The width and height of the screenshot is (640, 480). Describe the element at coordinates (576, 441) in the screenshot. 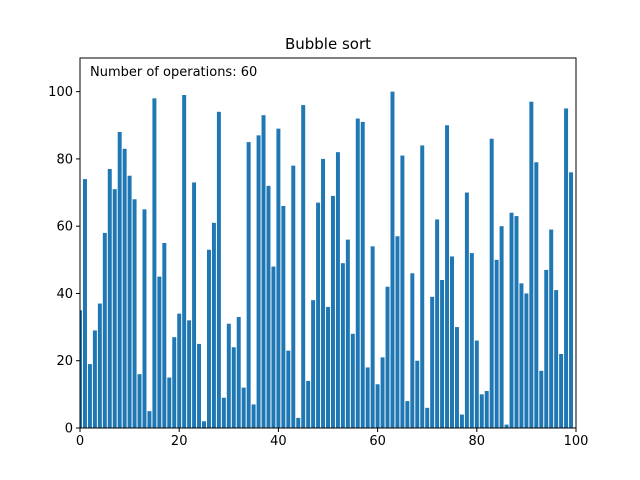

I see `x-tick-label: 100` at that location.